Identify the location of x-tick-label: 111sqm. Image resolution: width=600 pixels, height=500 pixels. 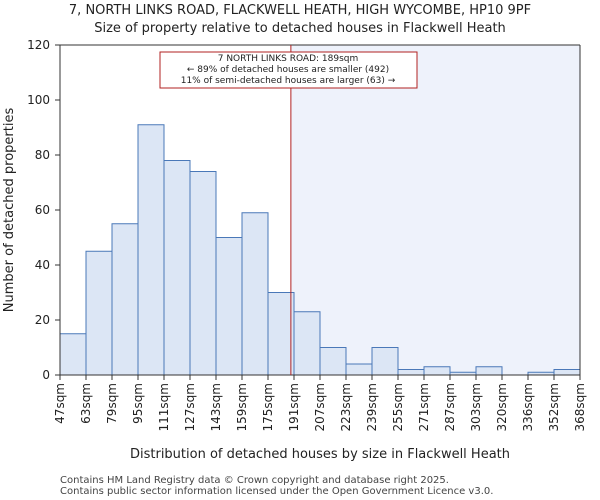
(164, 407).